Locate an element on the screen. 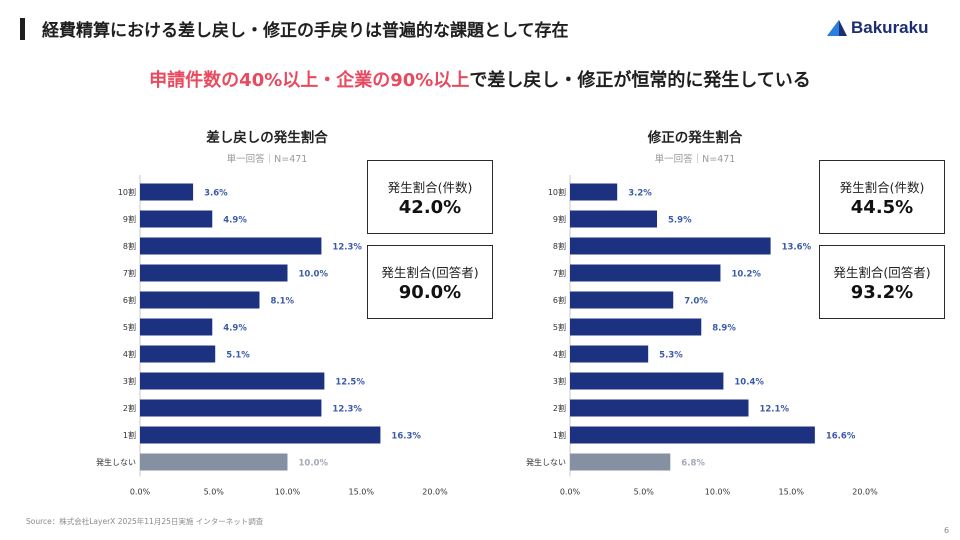 The width and height of the screenshot is (960, 540). value-label: 5.9% is located at coordinates (680, 221).